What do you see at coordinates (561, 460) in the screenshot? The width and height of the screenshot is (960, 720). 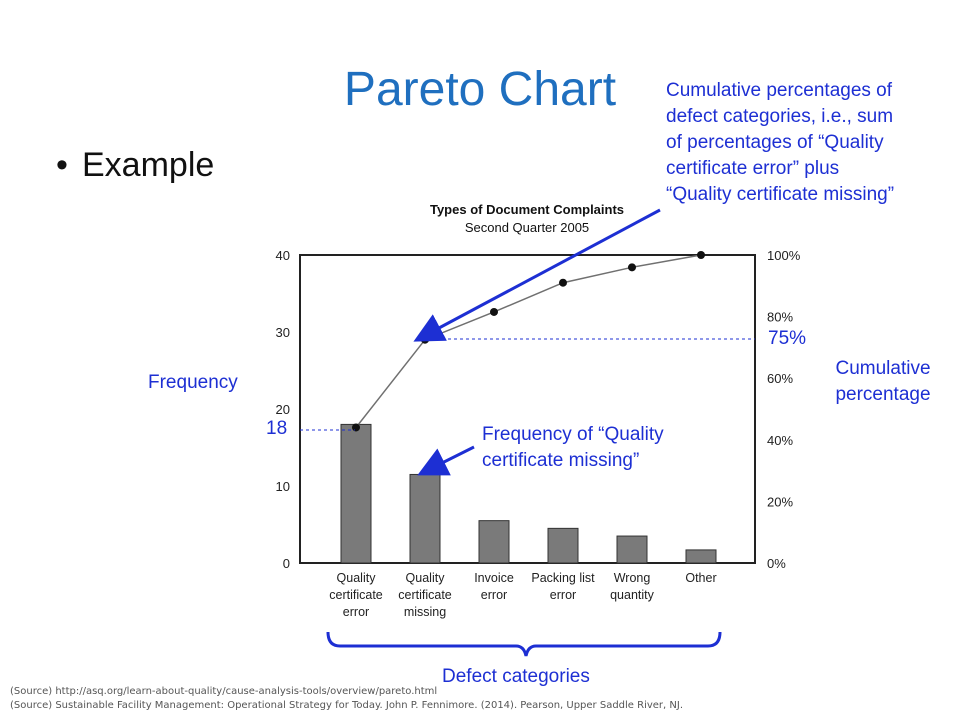 I see `frequency-annotation-line: certificate missing”` at bounding box center [561, 460].